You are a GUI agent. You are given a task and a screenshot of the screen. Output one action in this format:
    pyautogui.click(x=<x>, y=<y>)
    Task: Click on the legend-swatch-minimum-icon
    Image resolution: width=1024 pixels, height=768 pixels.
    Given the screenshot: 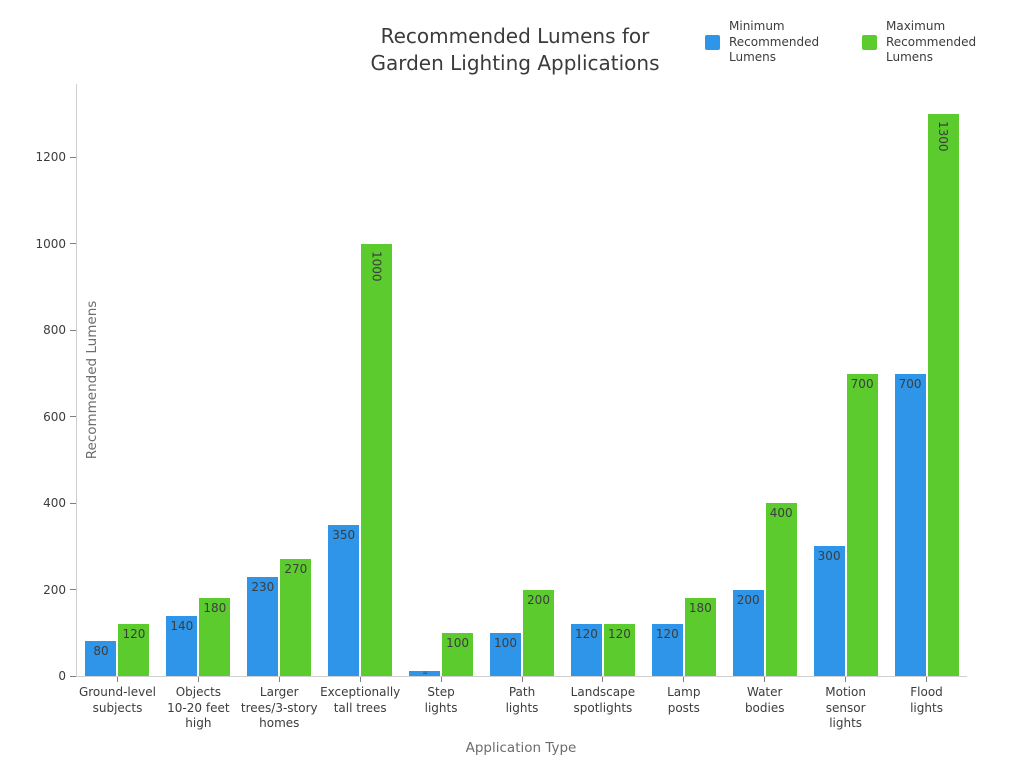 What is the action you would take?
    pyautogui.click(x=712, y=42)
    